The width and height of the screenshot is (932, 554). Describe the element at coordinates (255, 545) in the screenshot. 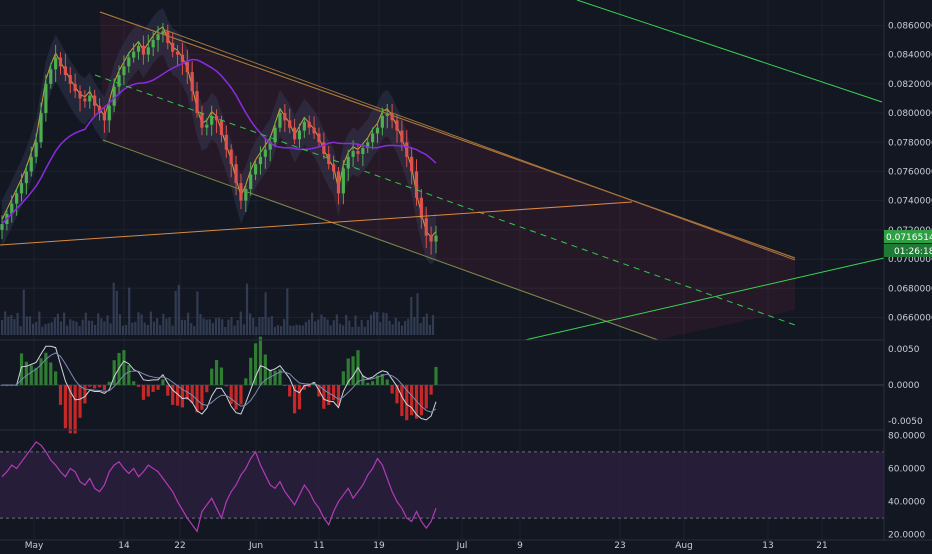

I see `x-tick-label: Jun` at that location.